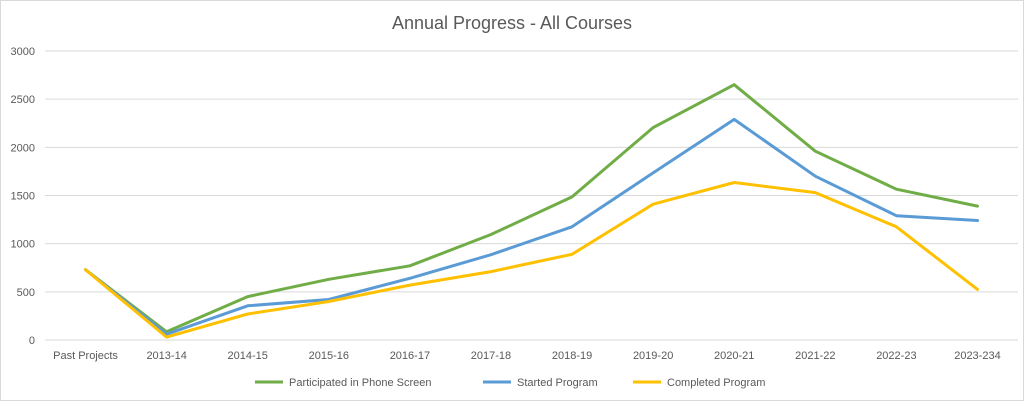 Image resolution: width=1024 pixels, height=405 pixels. What do you see at coordinates (85, 356) in the screenshot?
I see `x-tick-label: Past Projects` at bounding box center [85, 356].